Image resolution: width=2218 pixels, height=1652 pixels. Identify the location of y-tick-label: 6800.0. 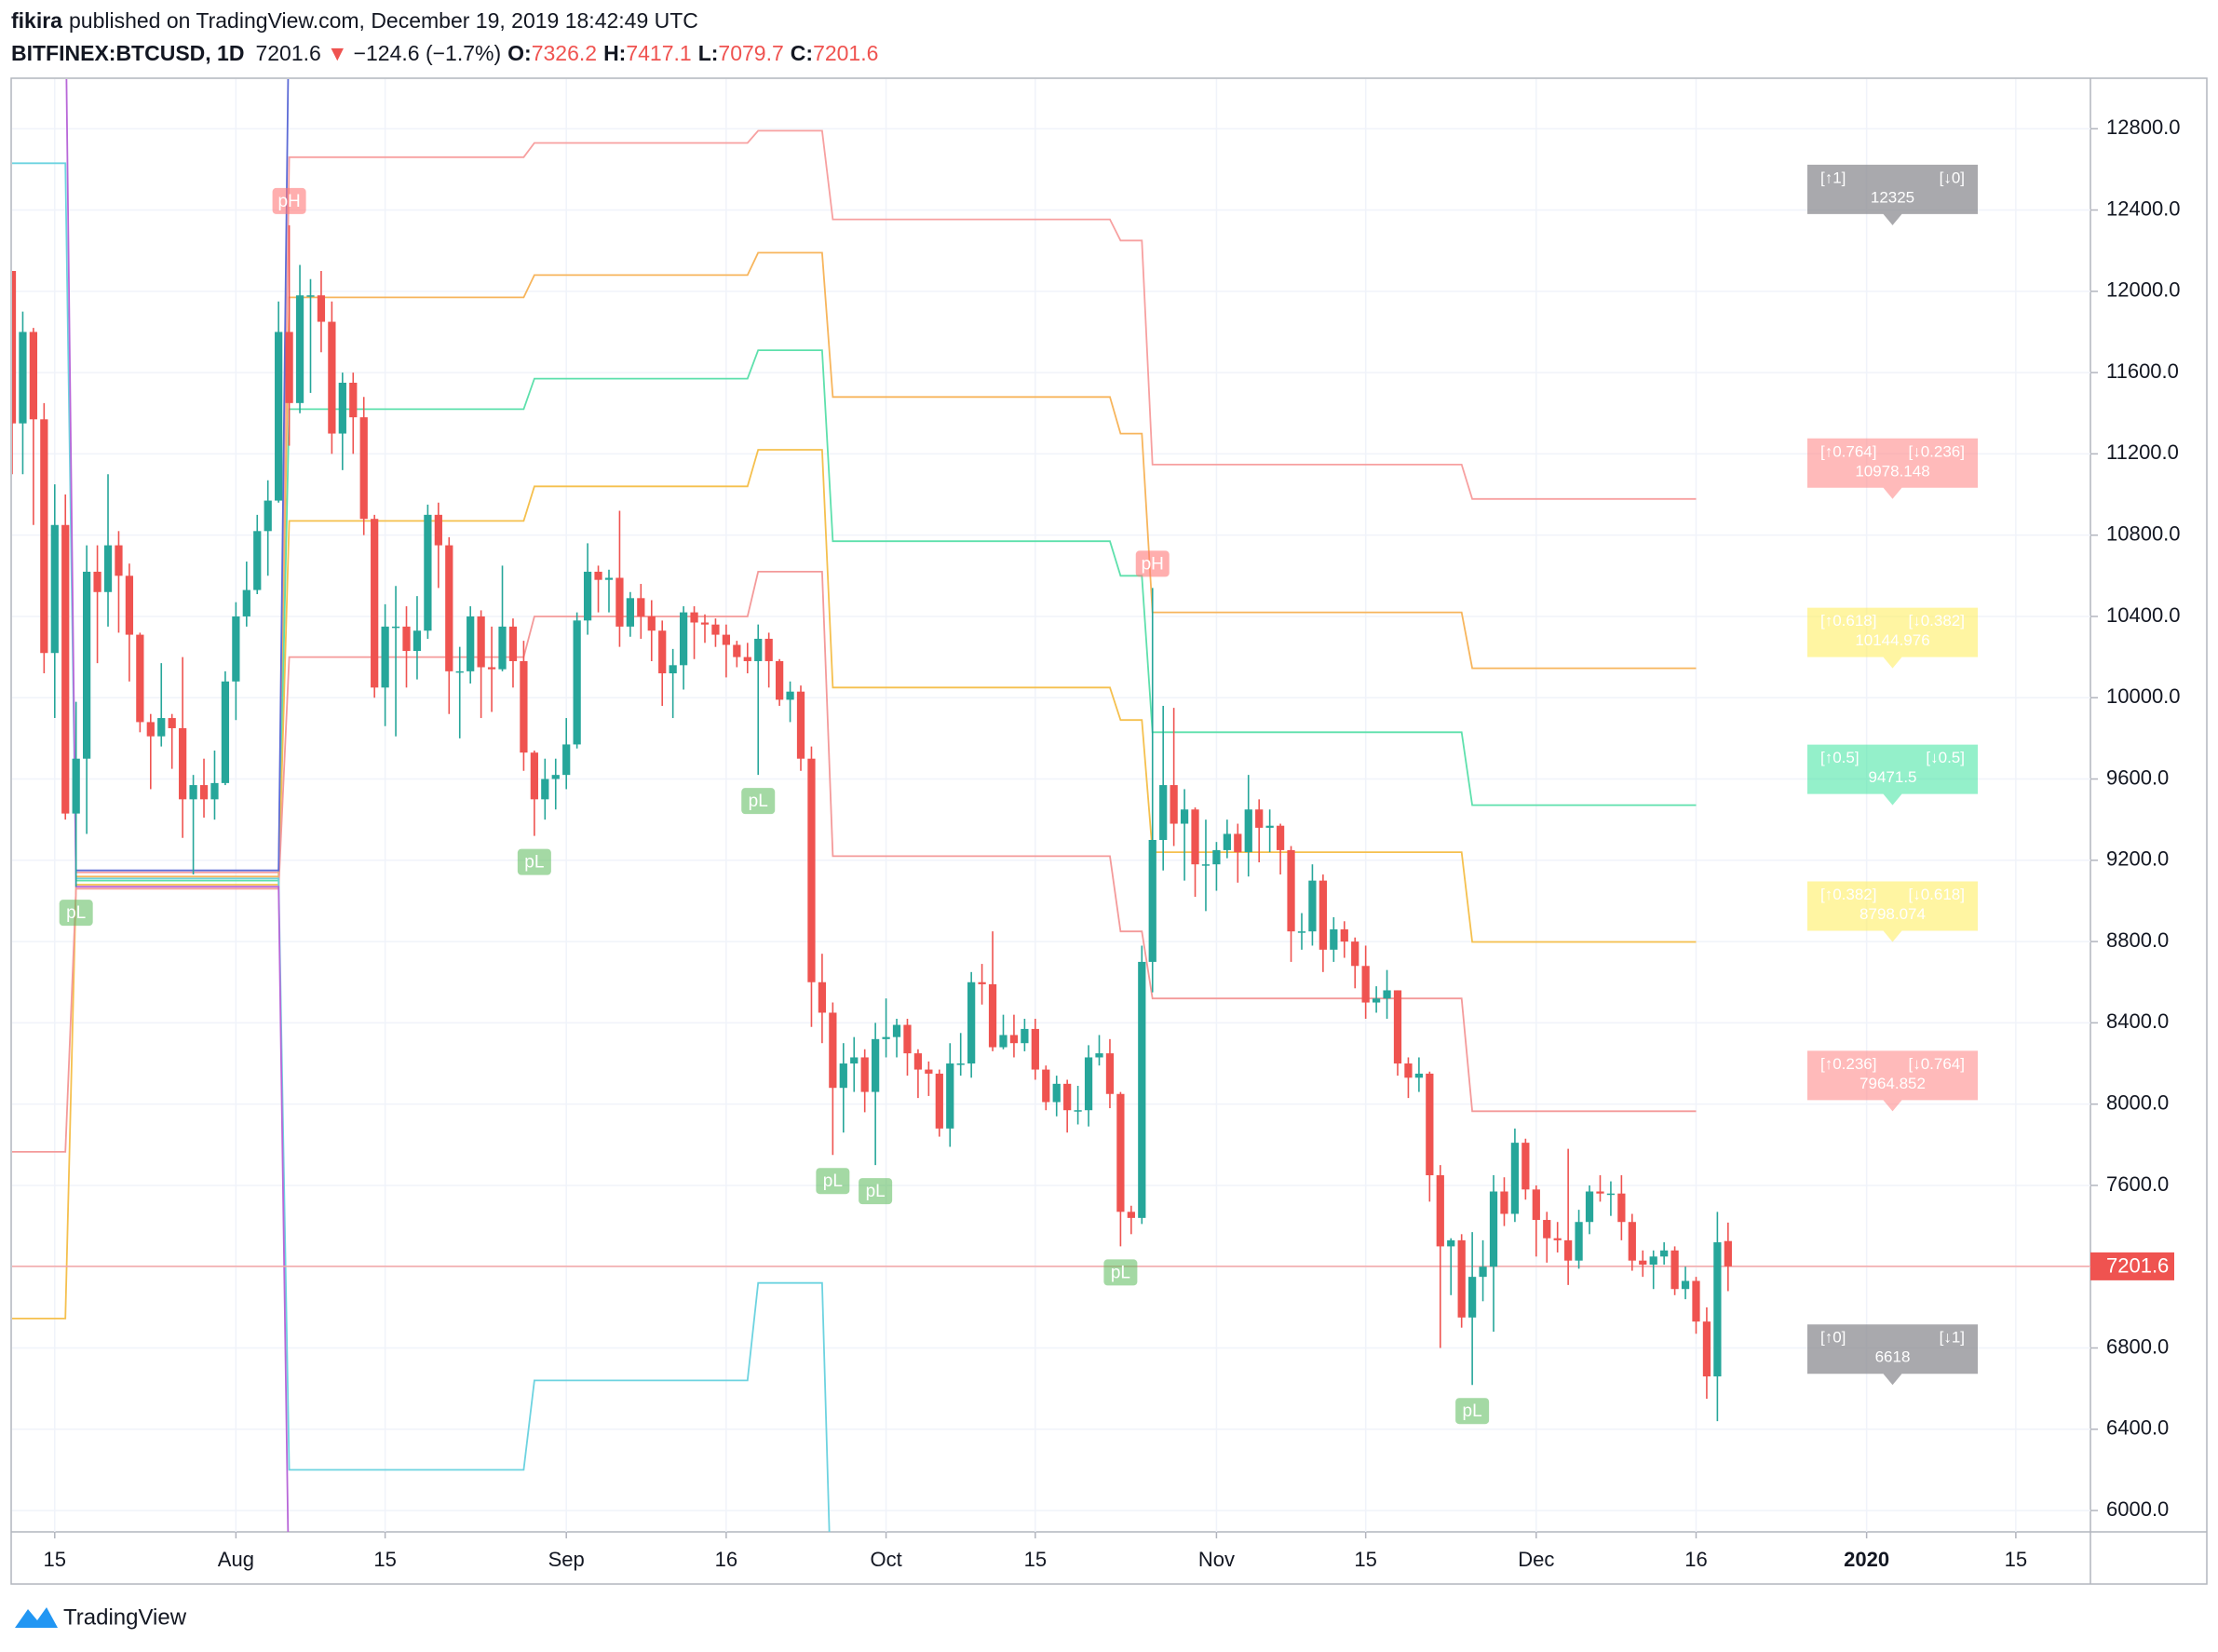
(2138, 1346).